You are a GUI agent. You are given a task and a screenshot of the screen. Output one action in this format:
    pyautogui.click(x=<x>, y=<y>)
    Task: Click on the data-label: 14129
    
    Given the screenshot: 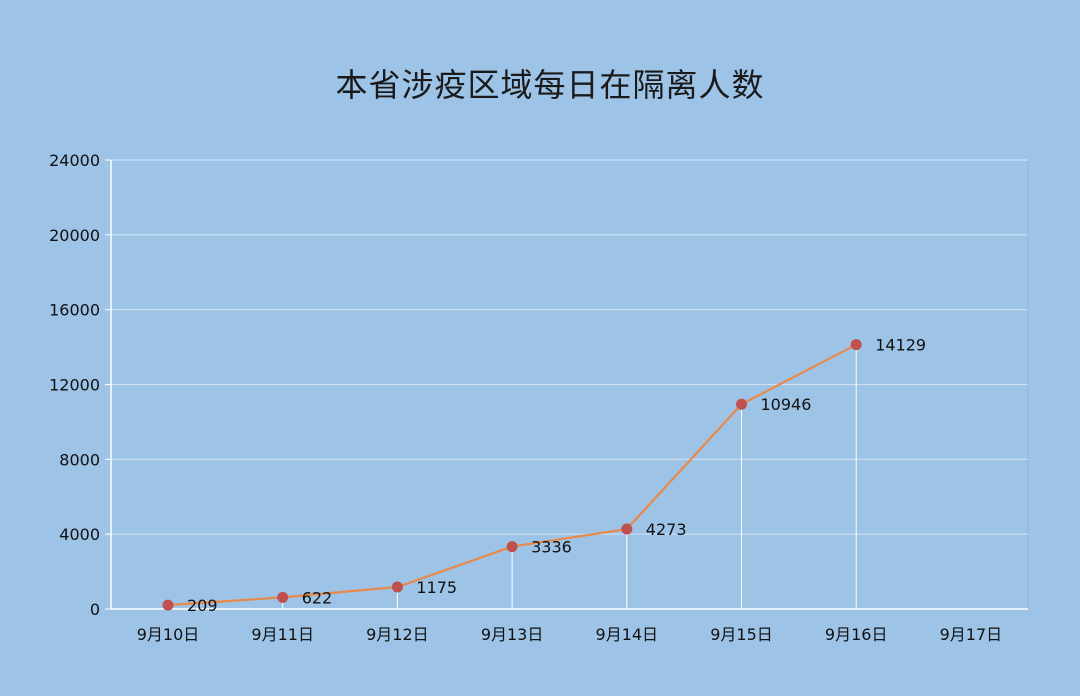 What is the action you would take?
    pyautogui.click(x=900, y=345)
    